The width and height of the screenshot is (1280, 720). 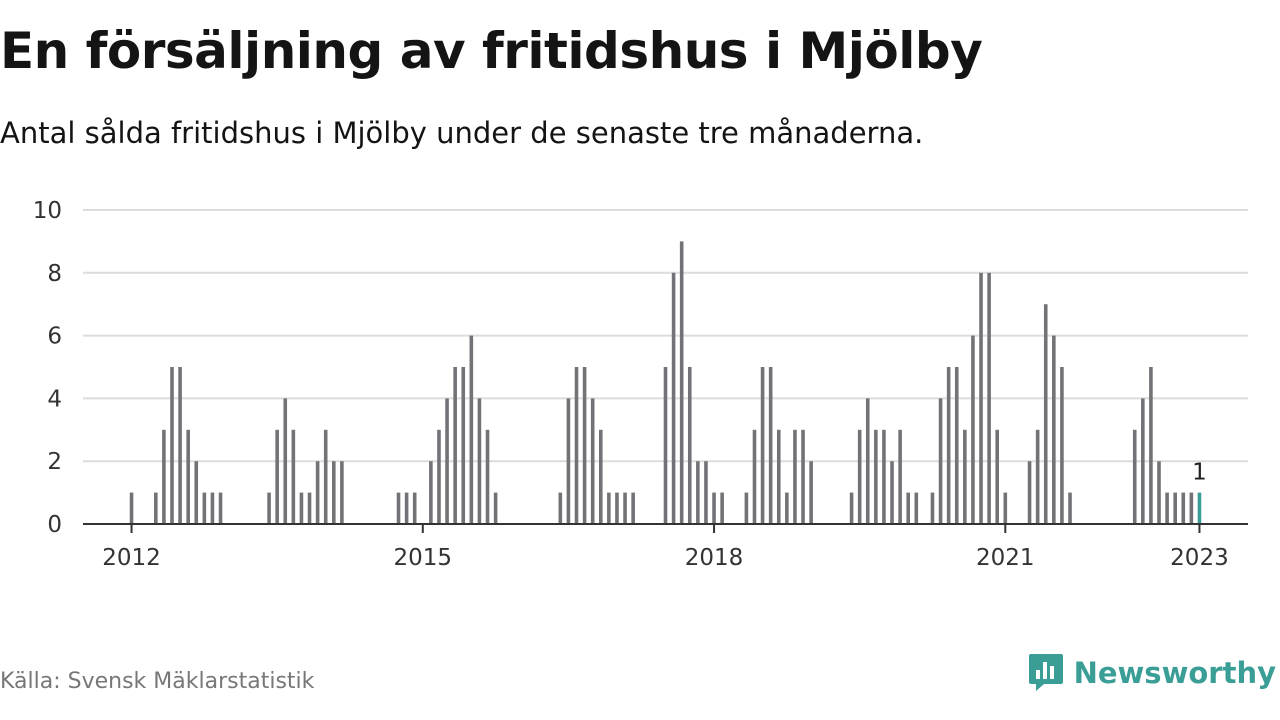 I want to click on data-labels: 1, so click(x=1199, y=473).